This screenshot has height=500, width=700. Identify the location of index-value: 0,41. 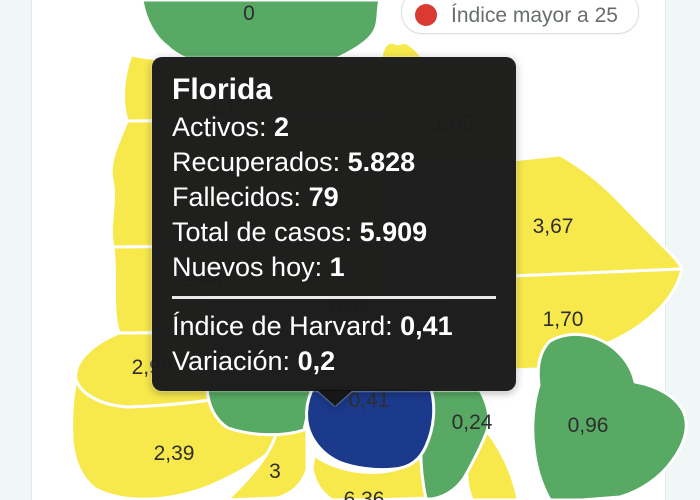
(426, 326).